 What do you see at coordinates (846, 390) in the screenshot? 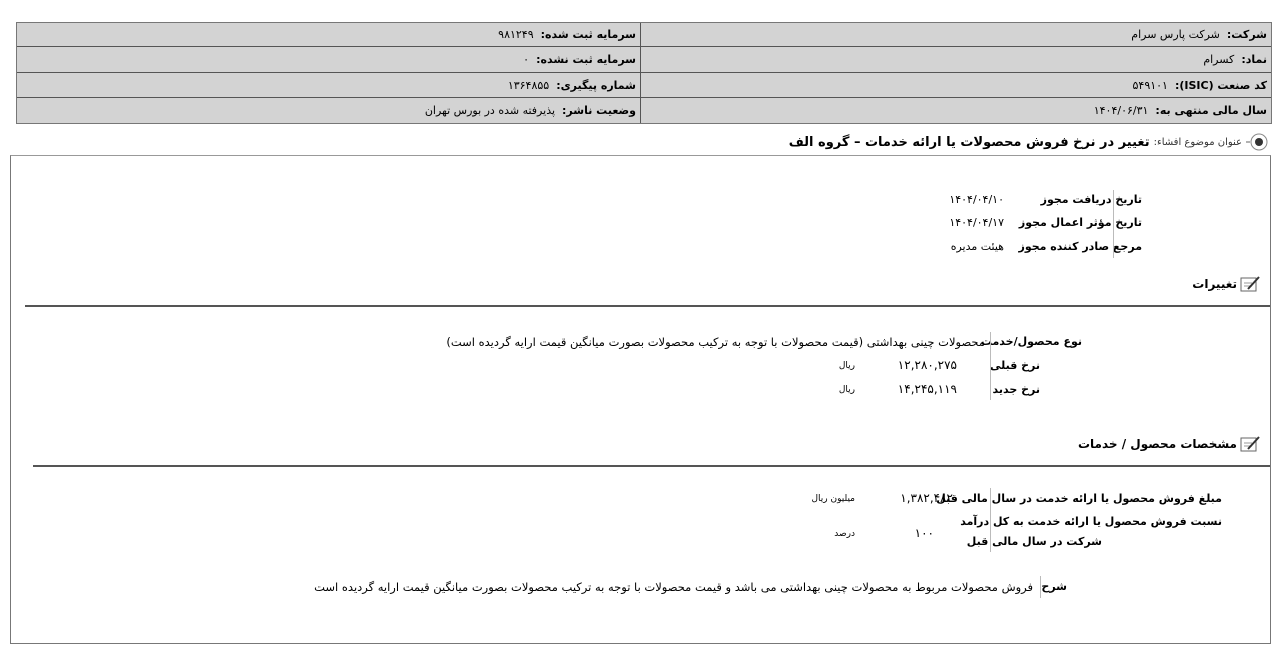
I see `new-rate-unit: ریال` at bounding box center [846, 390].